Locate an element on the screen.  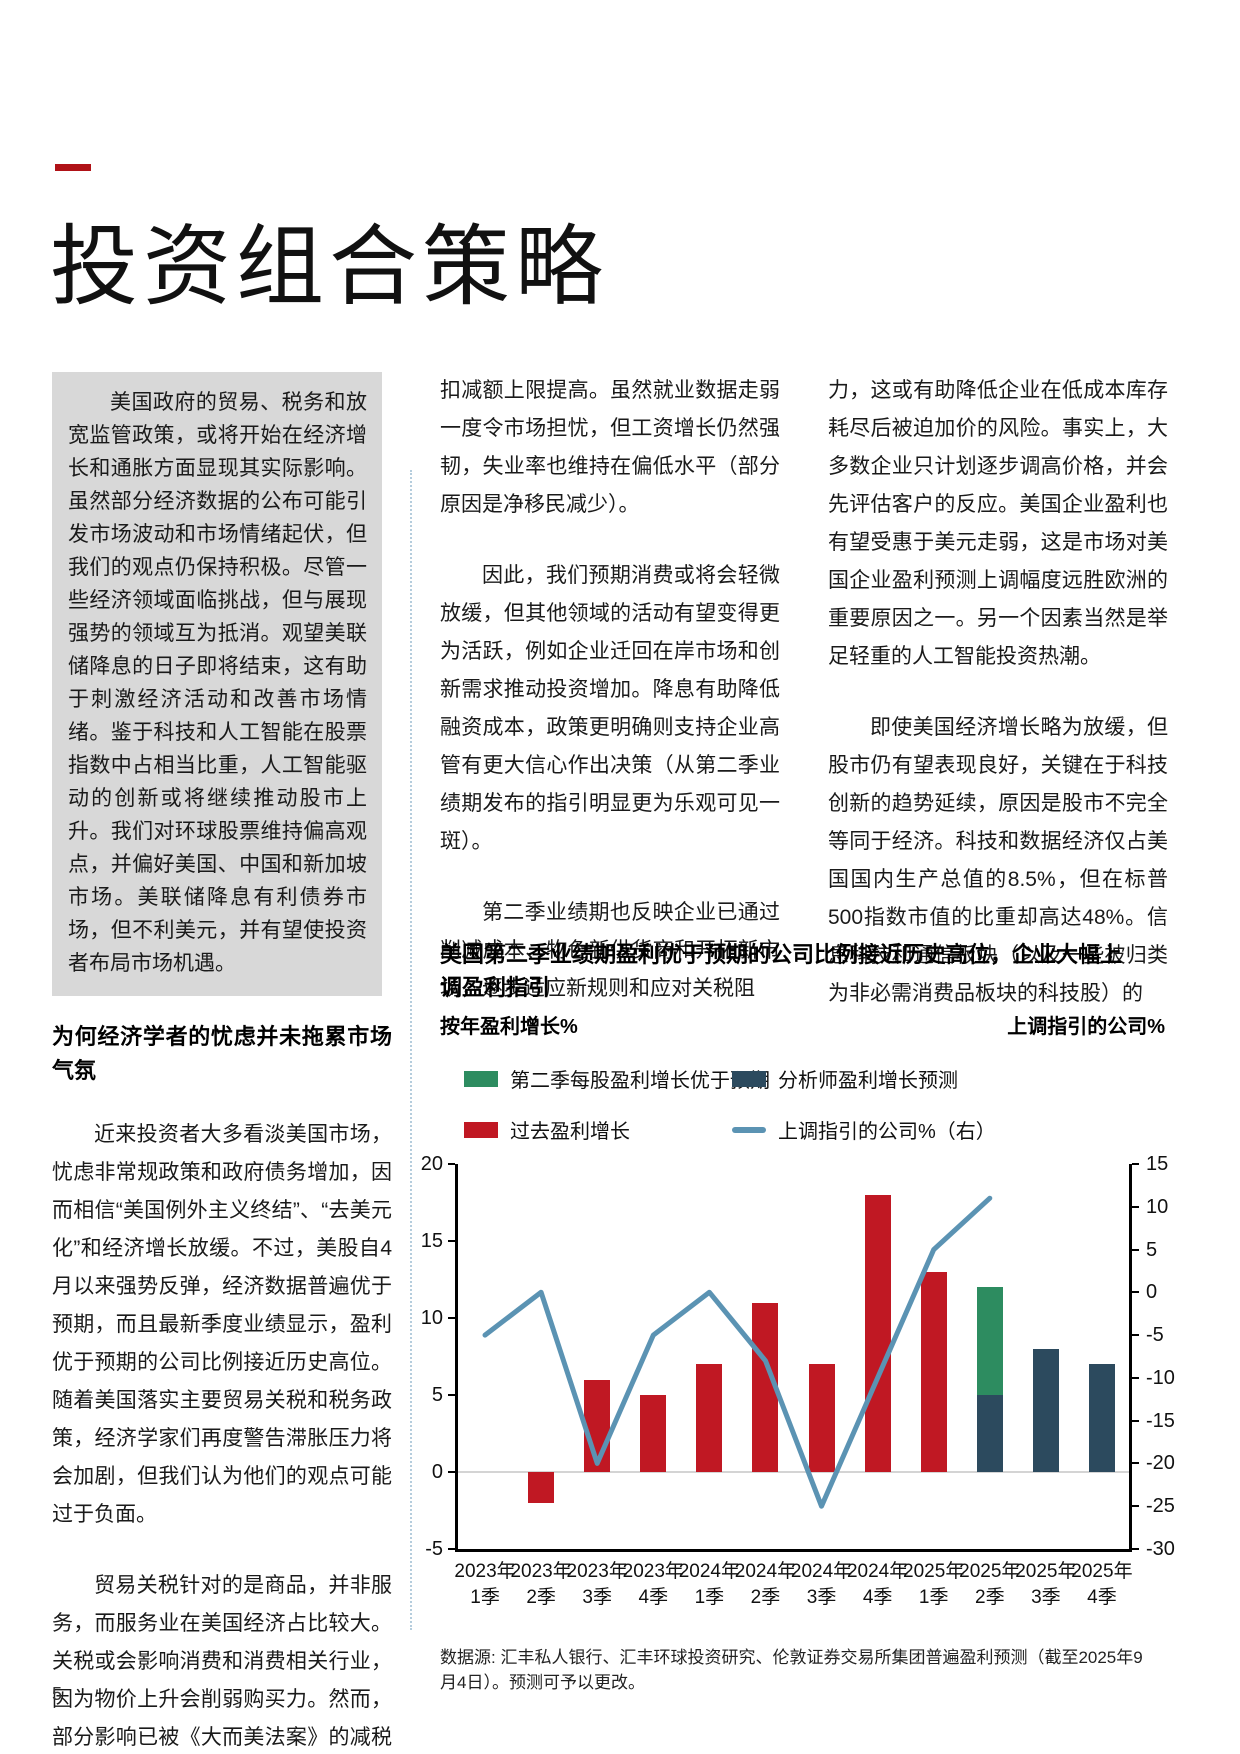
x-axis-label: 2024年 2季 is located at coordinates (765, 1584).